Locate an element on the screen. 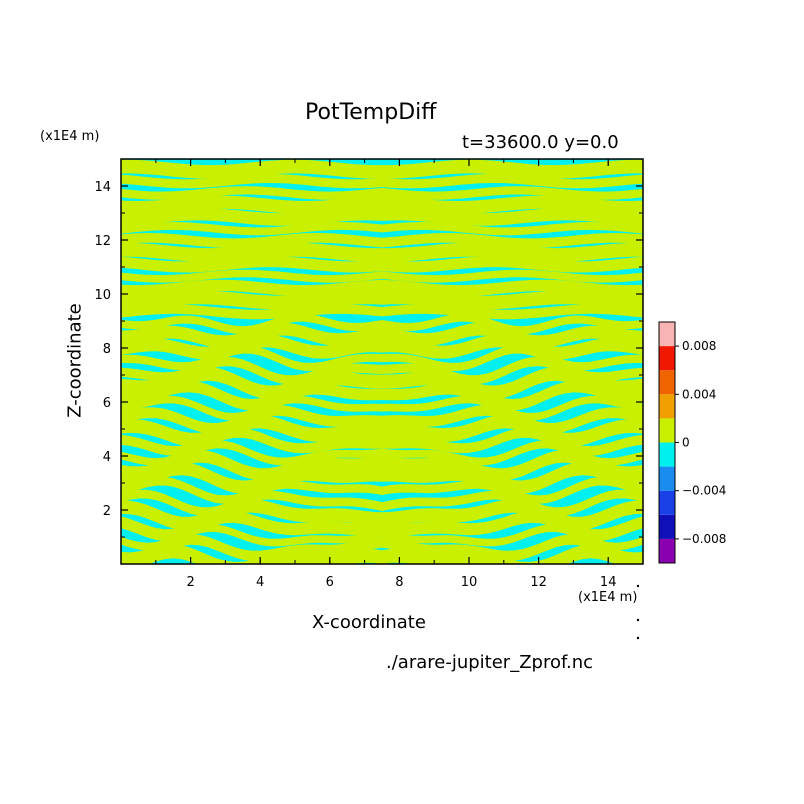 This screenshot has width=804, height=804. y-tick-label: 12 is located at coordinates (102, 241).